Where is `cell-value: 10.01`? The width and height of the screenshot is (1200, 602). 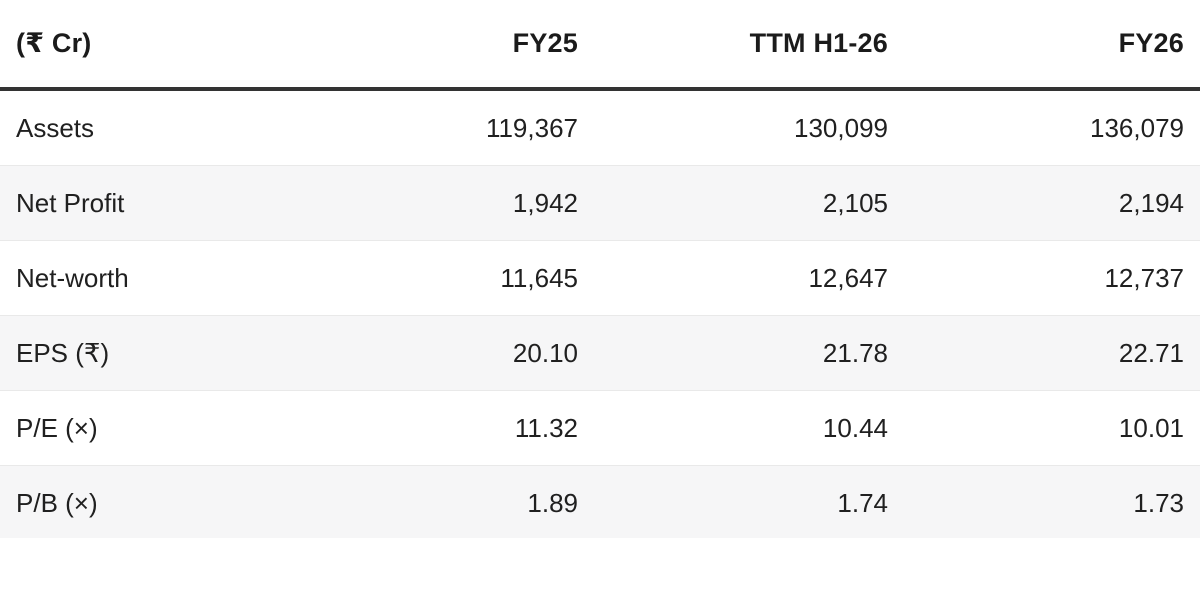 cell-value: 10.01 is located at coordinates (1052, 428).